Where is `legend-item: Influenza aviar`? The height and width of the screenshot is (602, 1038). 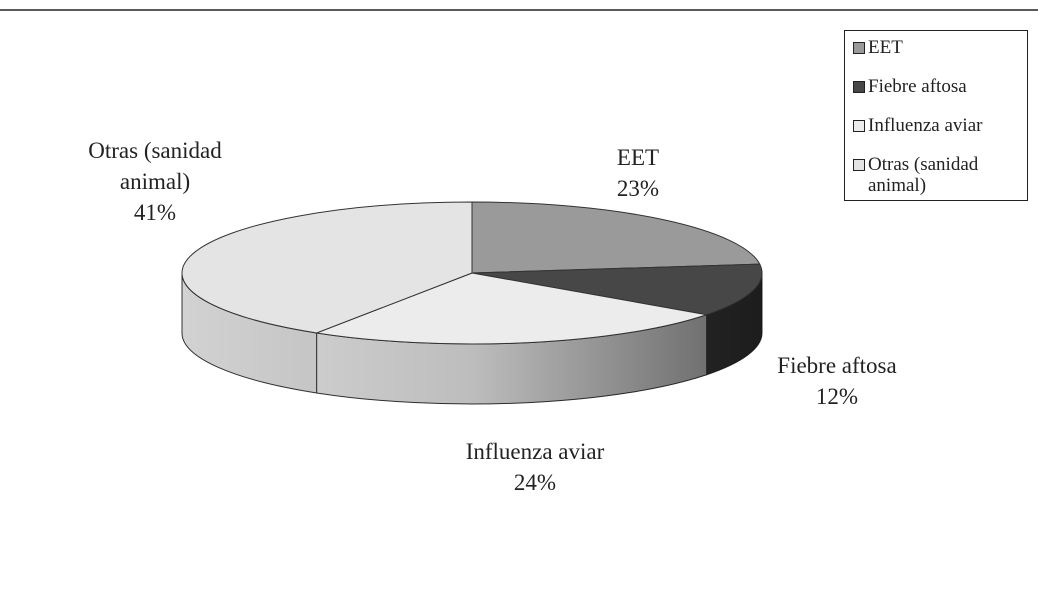 legend-item: Influenza aviar is located at coordinates (936, 125).